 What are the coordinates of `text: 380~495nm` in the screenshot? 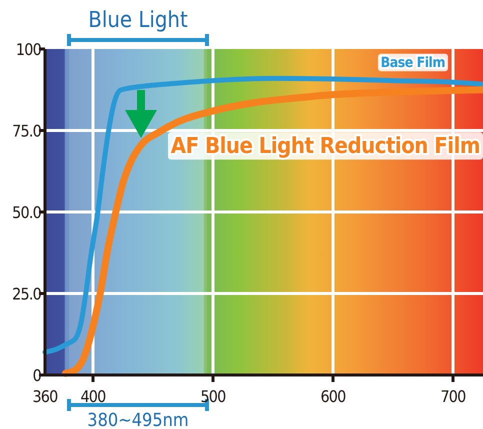 It's located at (138, 419).